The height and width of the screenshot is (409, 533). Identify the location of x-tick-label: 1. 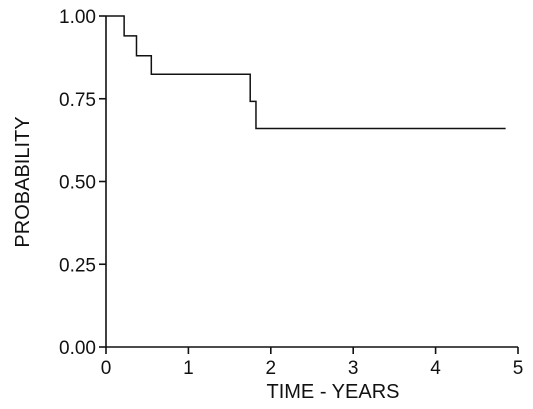
(188, 368).